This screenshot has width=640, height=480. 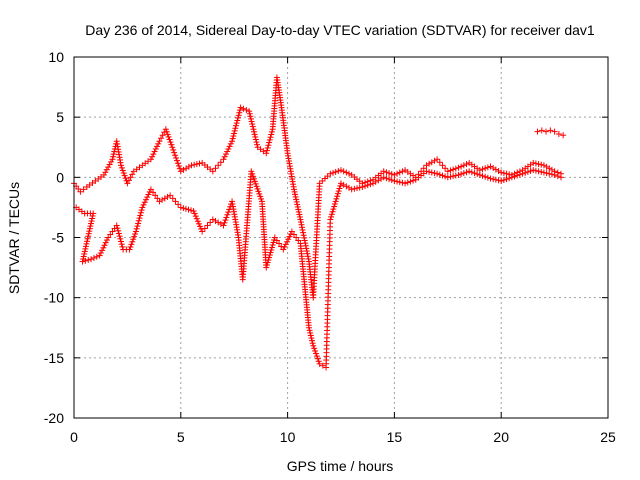 I want to click on y-axis-title: SDTVAR / TECUs, so click(x=14, y=238).